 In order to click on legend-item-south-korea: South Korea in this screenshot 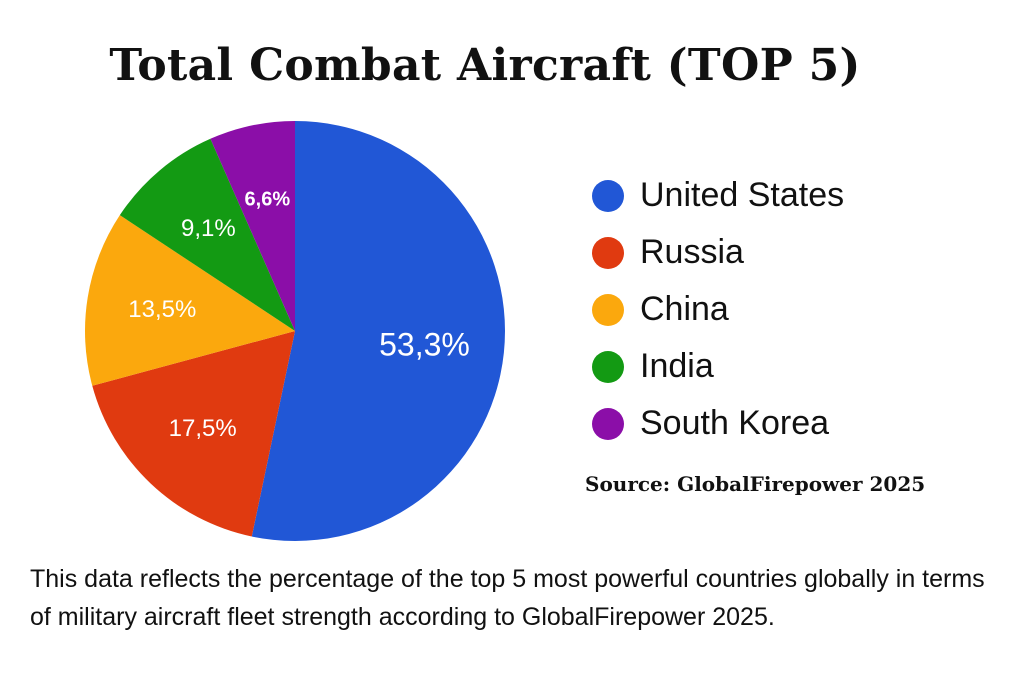, I will do `click(718, 423)`.